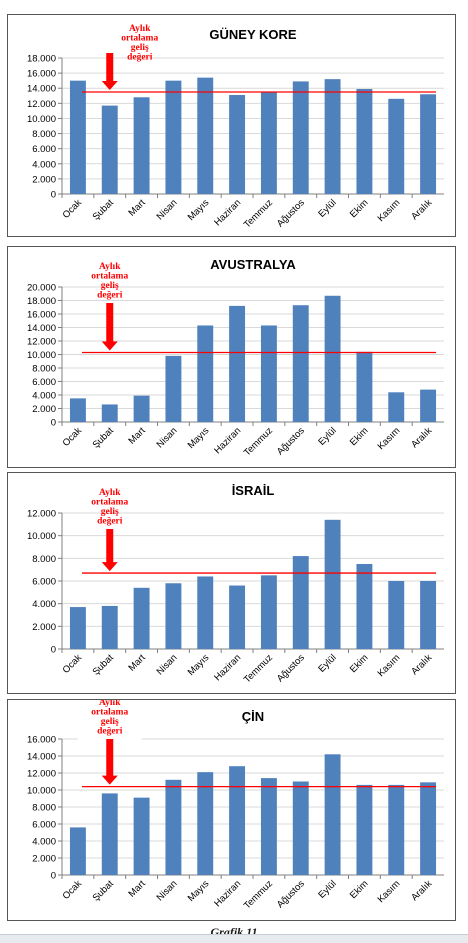  What do you see at coordinates (237, 363) in the screenshot?
I see `bar-haziran` at bounding box center [237, 363].